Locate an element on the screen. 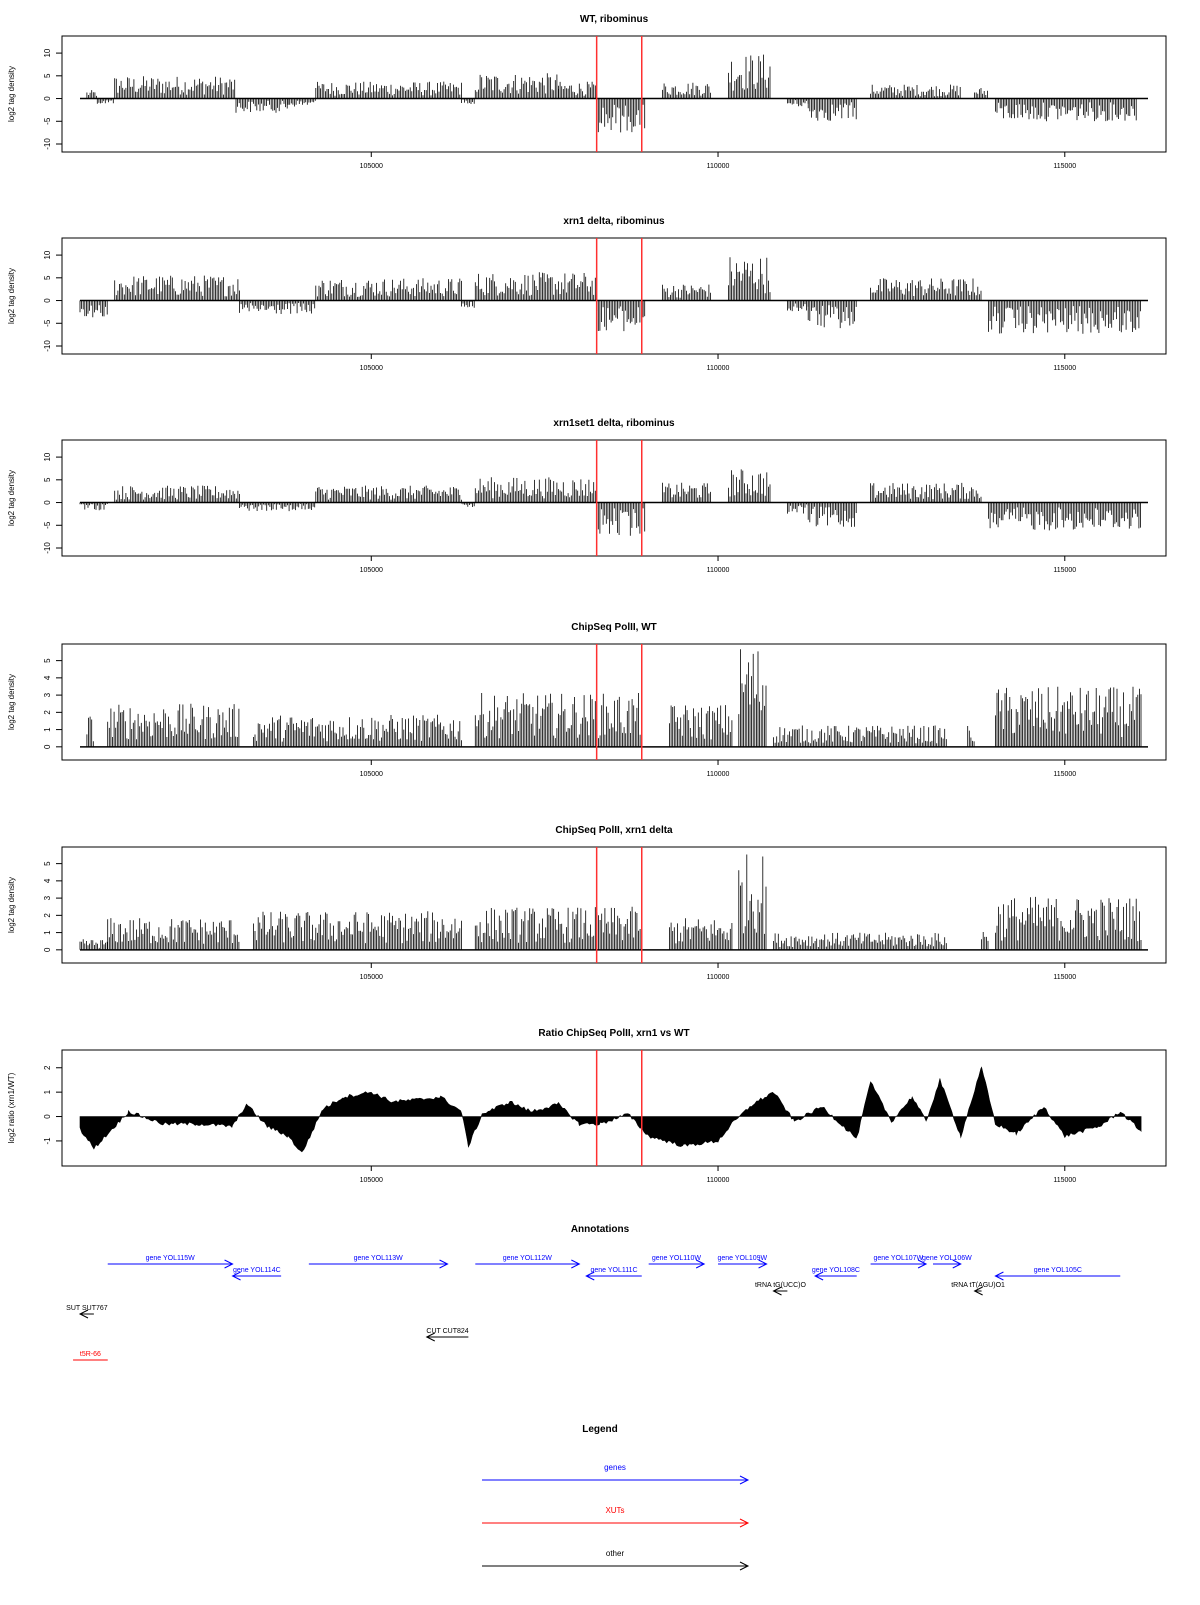 The width and height of the screenshot is (1200, 1605). annotation-feature: gene YOL115W is located at coordinates (170, 1262).